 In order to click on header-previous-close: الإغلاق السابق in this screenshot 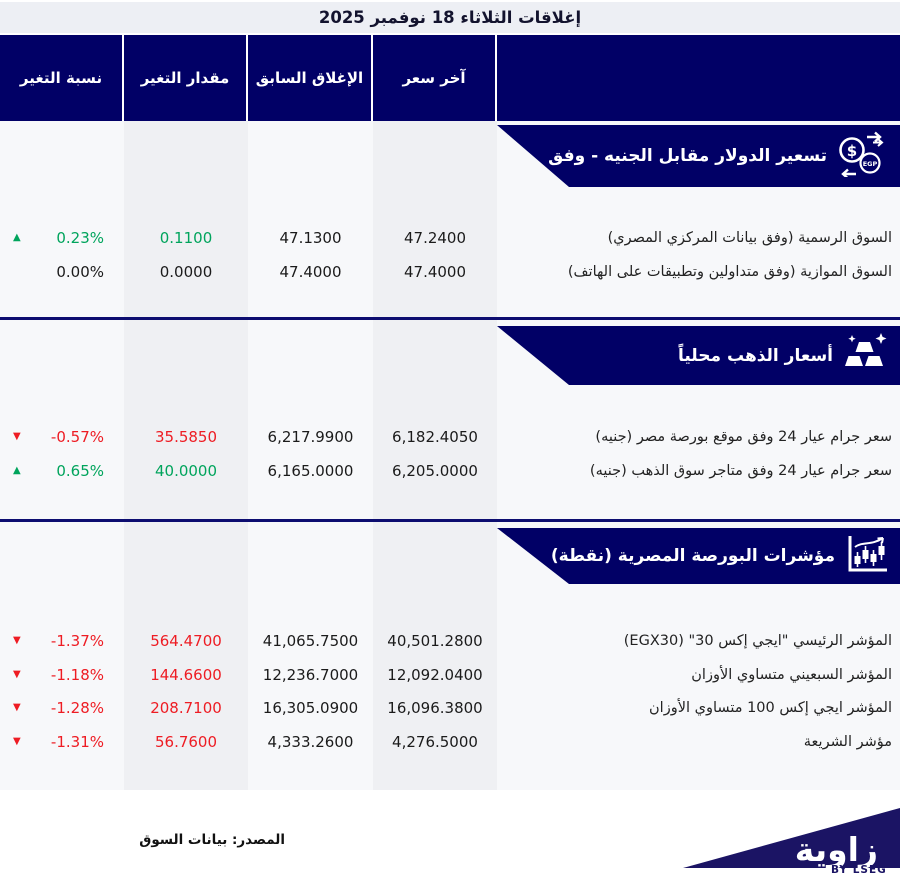, I will do `click(309, 78)`.